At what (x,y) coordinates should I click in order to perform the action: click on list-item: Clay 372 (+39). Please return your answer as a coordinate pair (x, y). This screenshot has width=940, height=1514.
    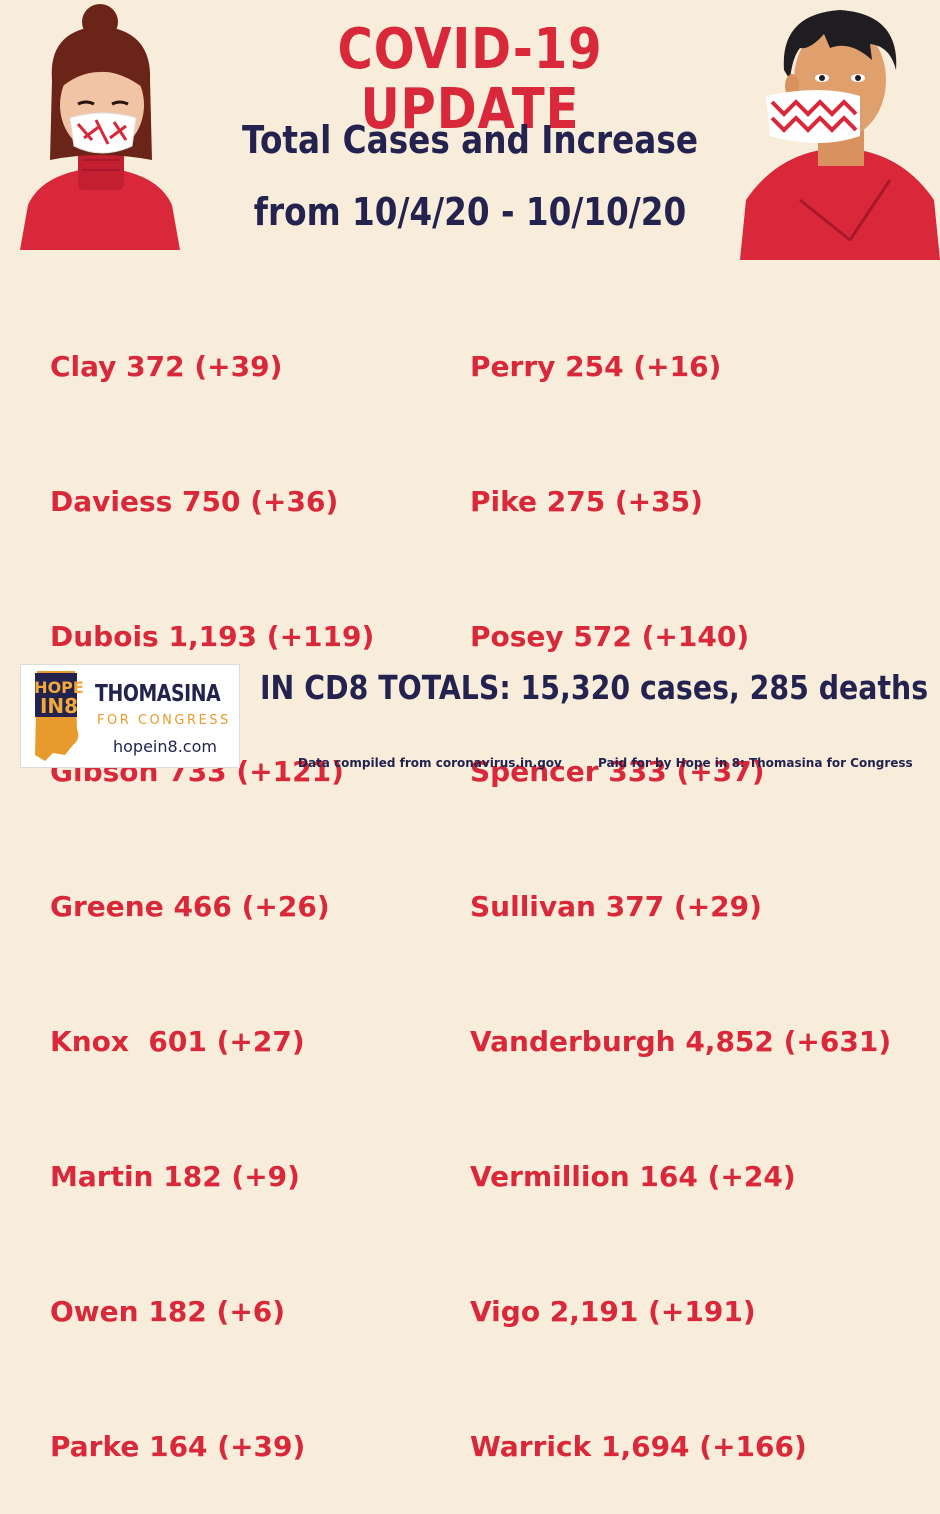
    Looking at the image, I should click on (166, 366).